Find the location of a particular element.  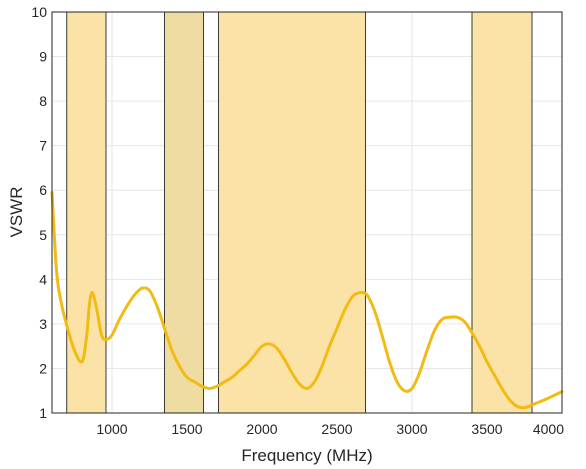

x-tick-label-2000: 2000 is located at coordinates (261, 429).